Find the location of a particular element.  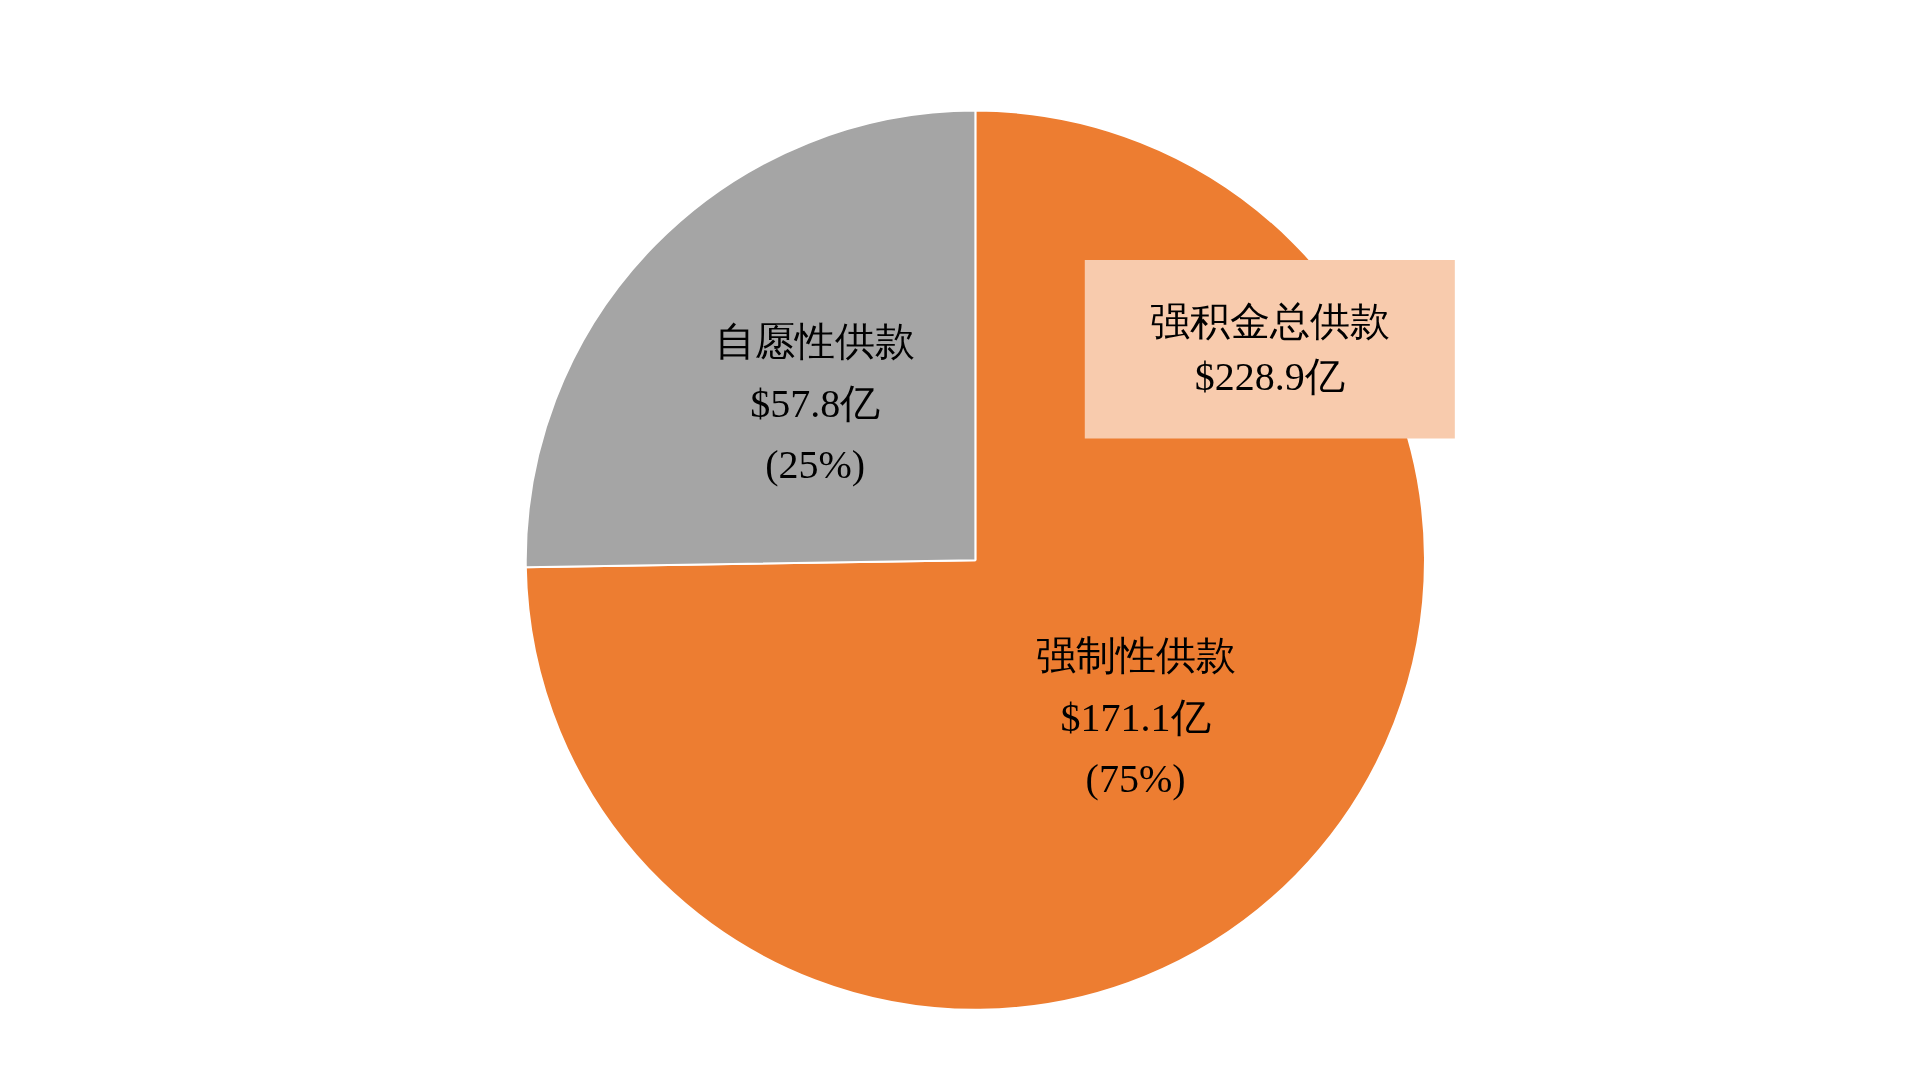

data-label: $171.1亿 (75%) is located at coordinates (1135, 748).